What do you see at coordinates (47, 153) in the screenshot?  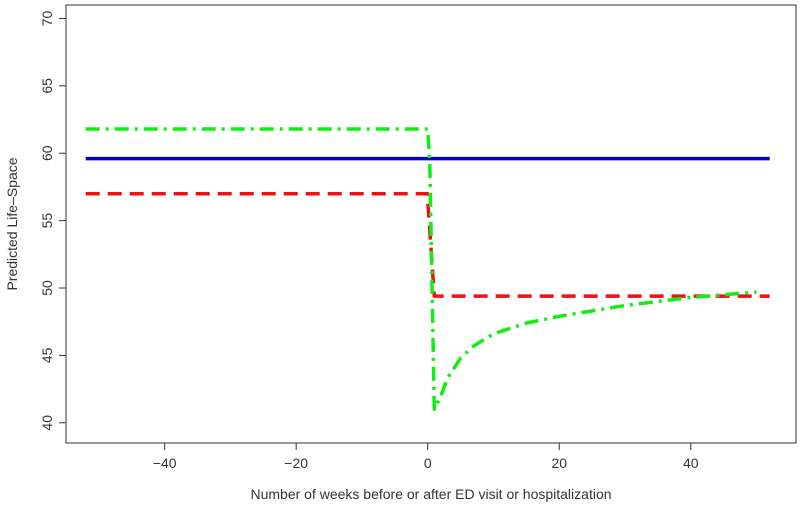 I see `y-tick-label: 60` at bounding box center [47, 153].